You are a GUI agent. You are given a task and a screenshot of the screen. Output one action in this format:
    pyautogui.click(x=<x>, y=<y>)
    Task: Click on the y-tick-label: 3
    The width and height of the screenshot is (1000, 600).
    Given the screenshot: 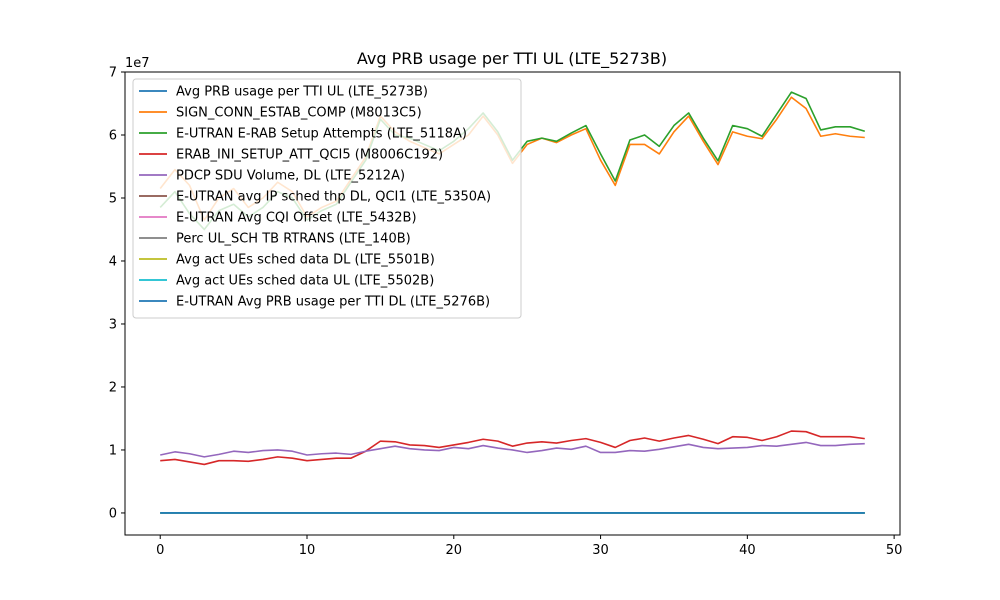 What is the action you would take?
    pyautogui.click(x=113, y=324)
    